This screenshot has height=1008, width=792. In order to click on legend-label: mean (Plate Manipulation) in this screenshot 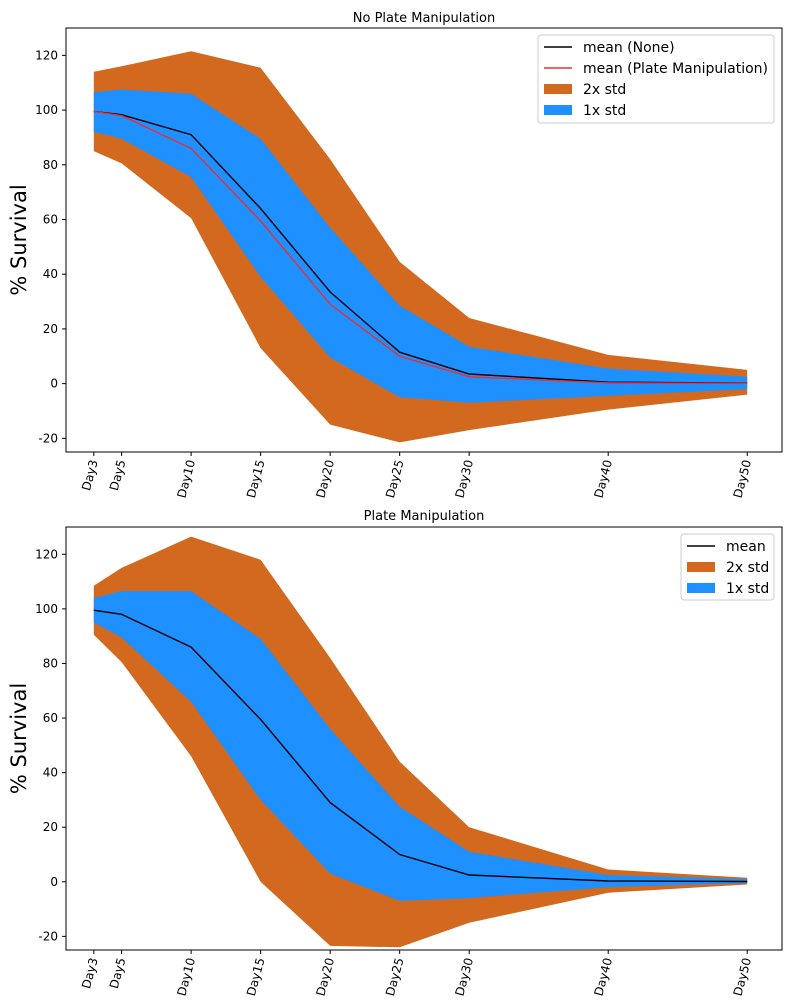, I will do `click(675, 69)`.